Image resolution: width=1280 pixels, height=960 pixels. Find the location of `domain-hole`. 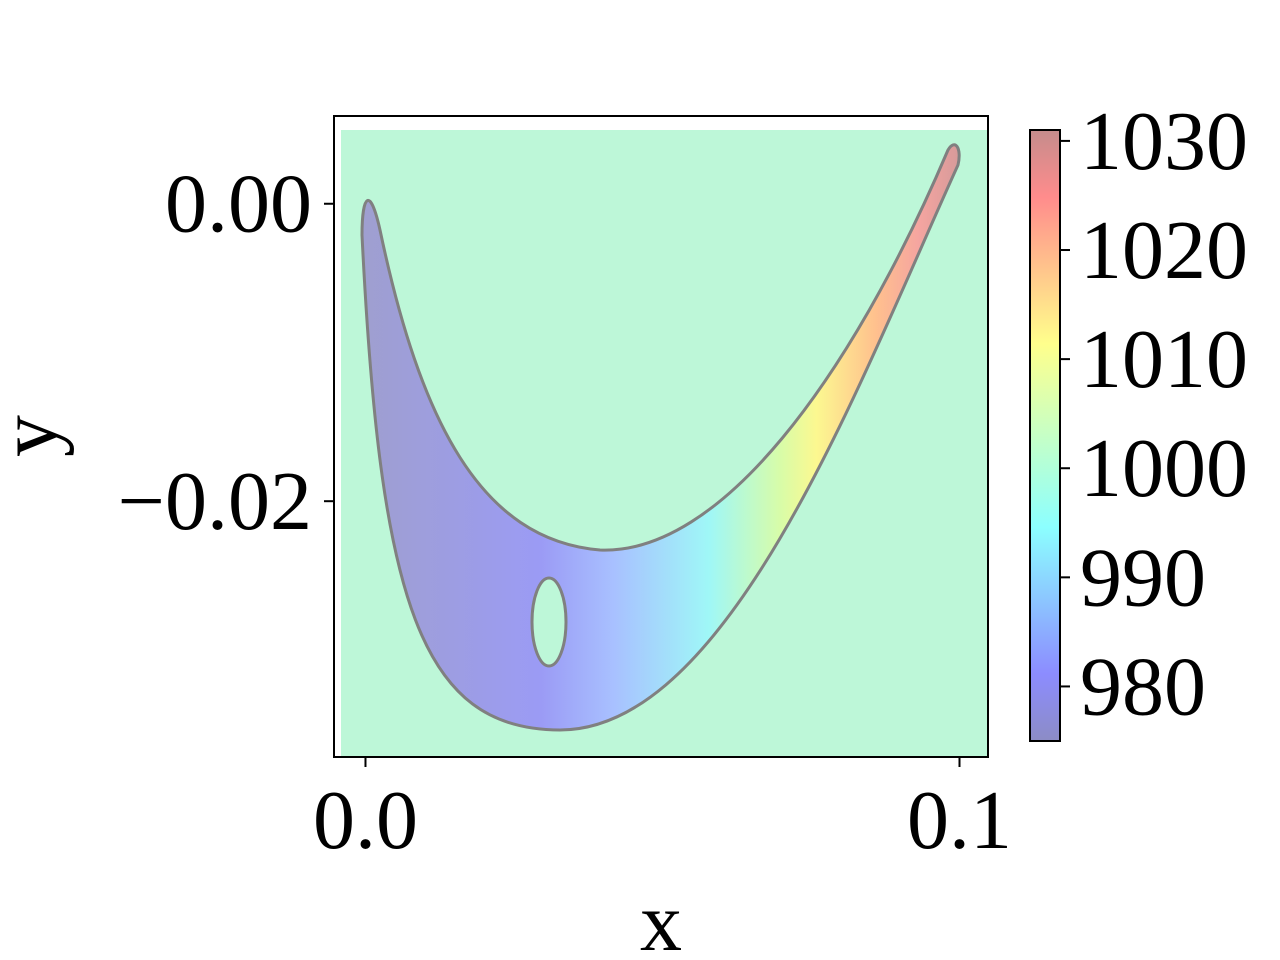

domain-hole is located at coordinates (549, 622).